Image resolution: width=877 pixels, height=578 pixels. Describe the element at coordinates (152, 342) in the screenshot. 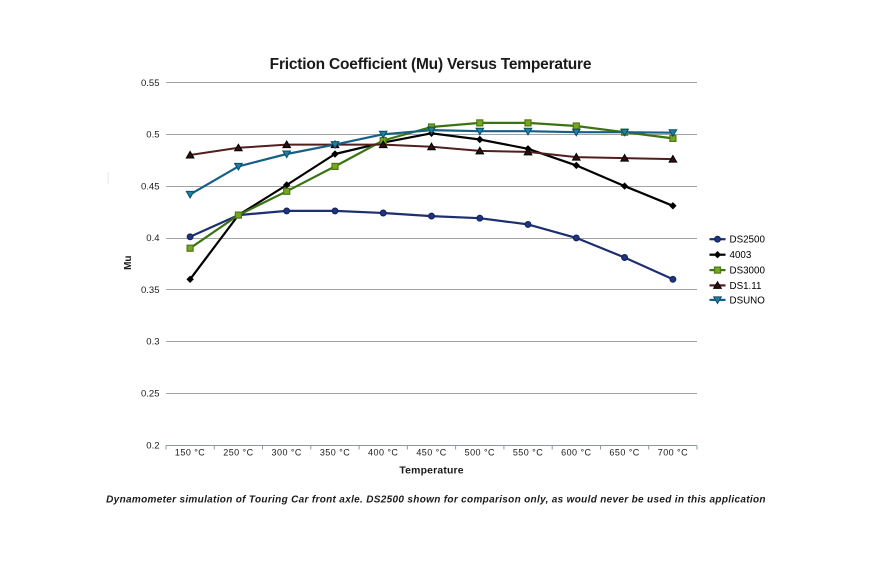

I see `svg-text: 0.3` at that location.